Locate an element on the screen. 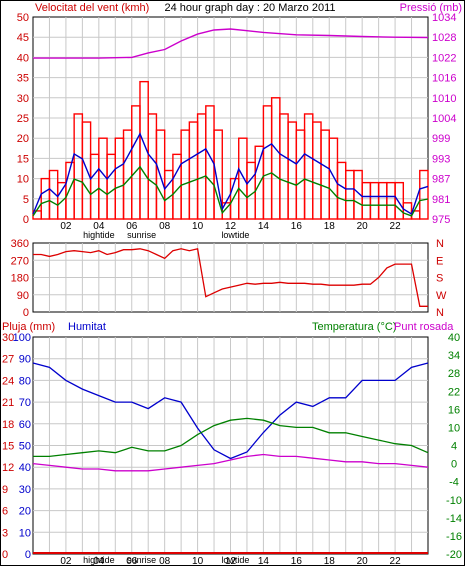 Image resolution: width=465 pixels, height=571 pixels. temperature-label: Temperatura (°C) is located at coordinates (354, 327).